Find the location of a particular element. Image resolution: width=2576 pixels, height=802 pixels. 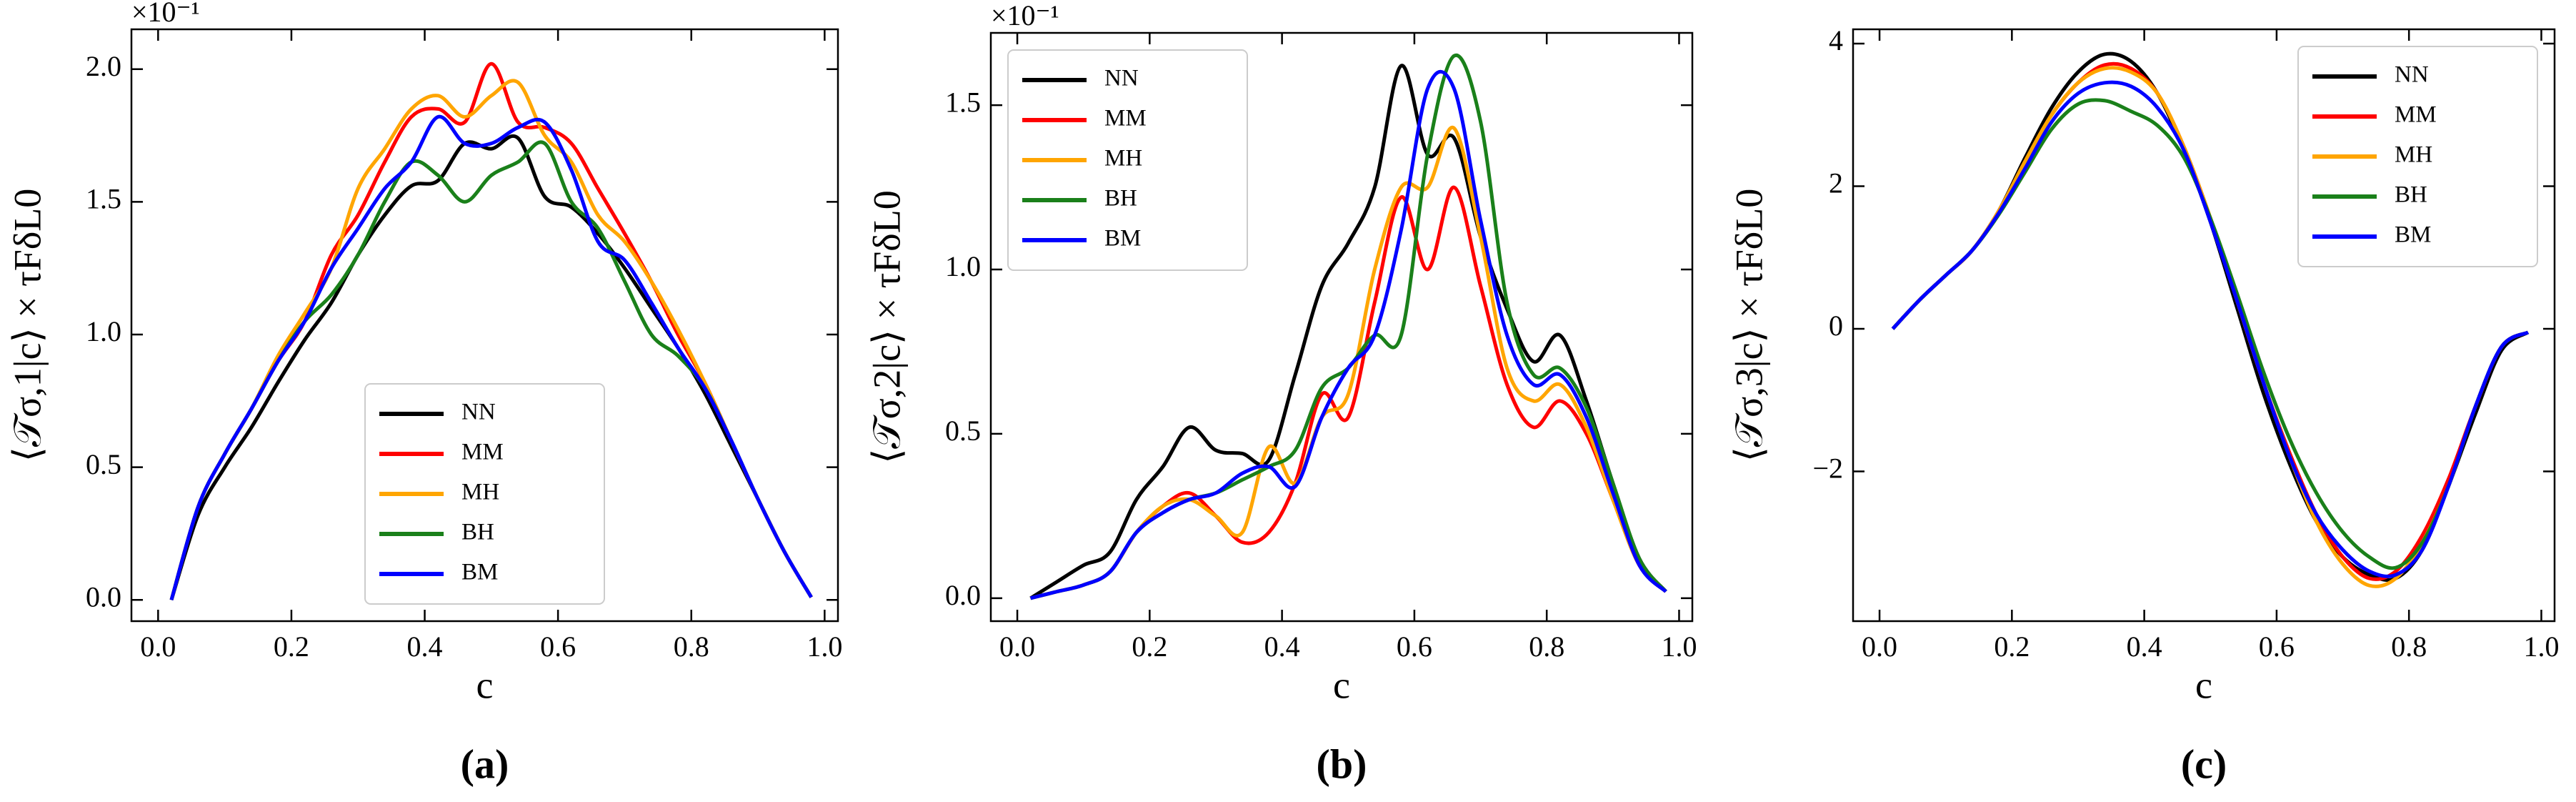

y-tick-label: 2 is located at coordinates (1836, 183).